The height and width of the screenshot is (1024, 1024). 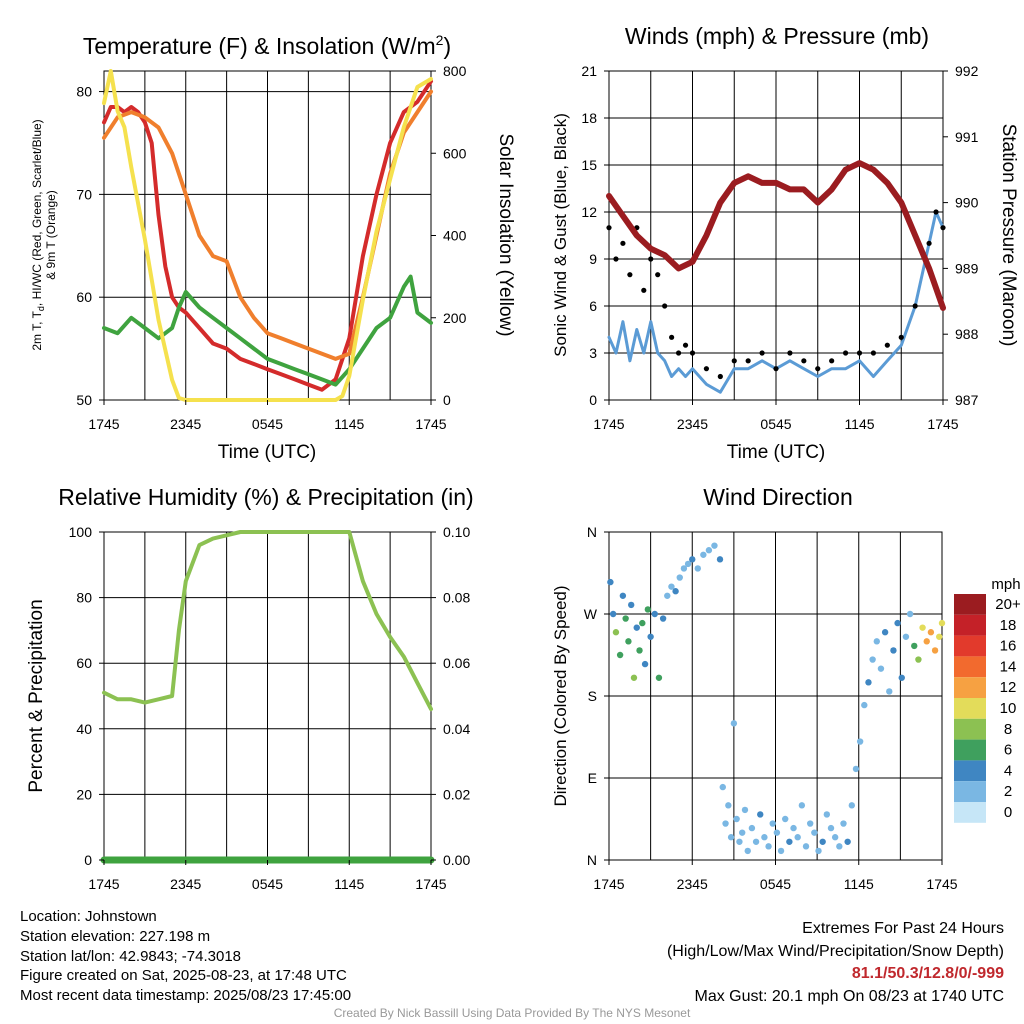 What do you see at coordinates (776, 452) in the screenshot?
I see `winds-xlabel: Time (UTC)` at bounding box center [776, 452].